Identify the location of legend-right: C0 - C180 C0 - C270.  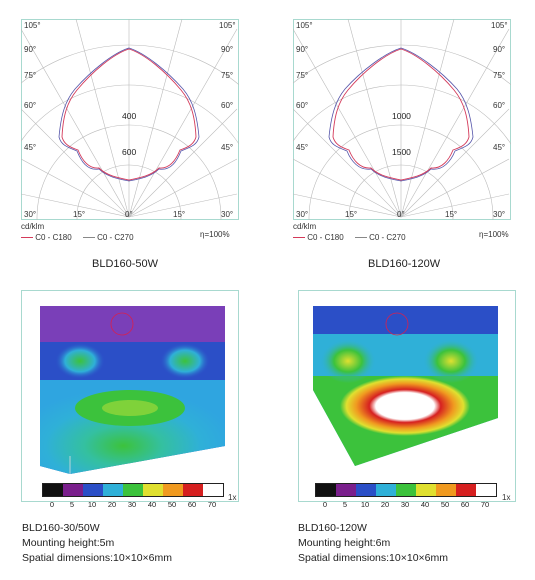
(349, 237).